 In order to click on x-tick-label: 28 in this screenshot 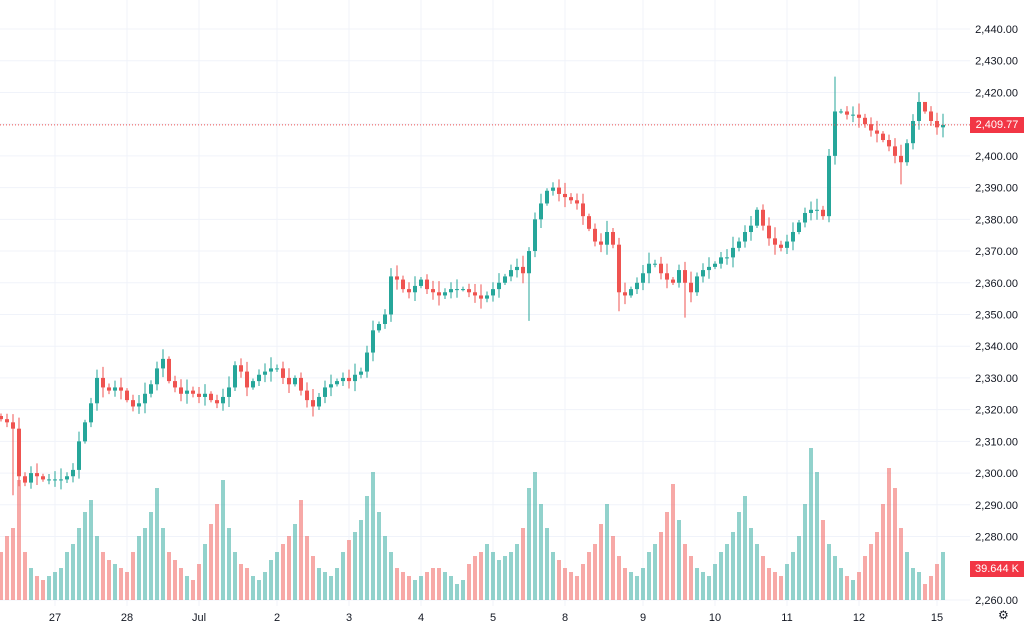, I will do `click(127, 618)`.